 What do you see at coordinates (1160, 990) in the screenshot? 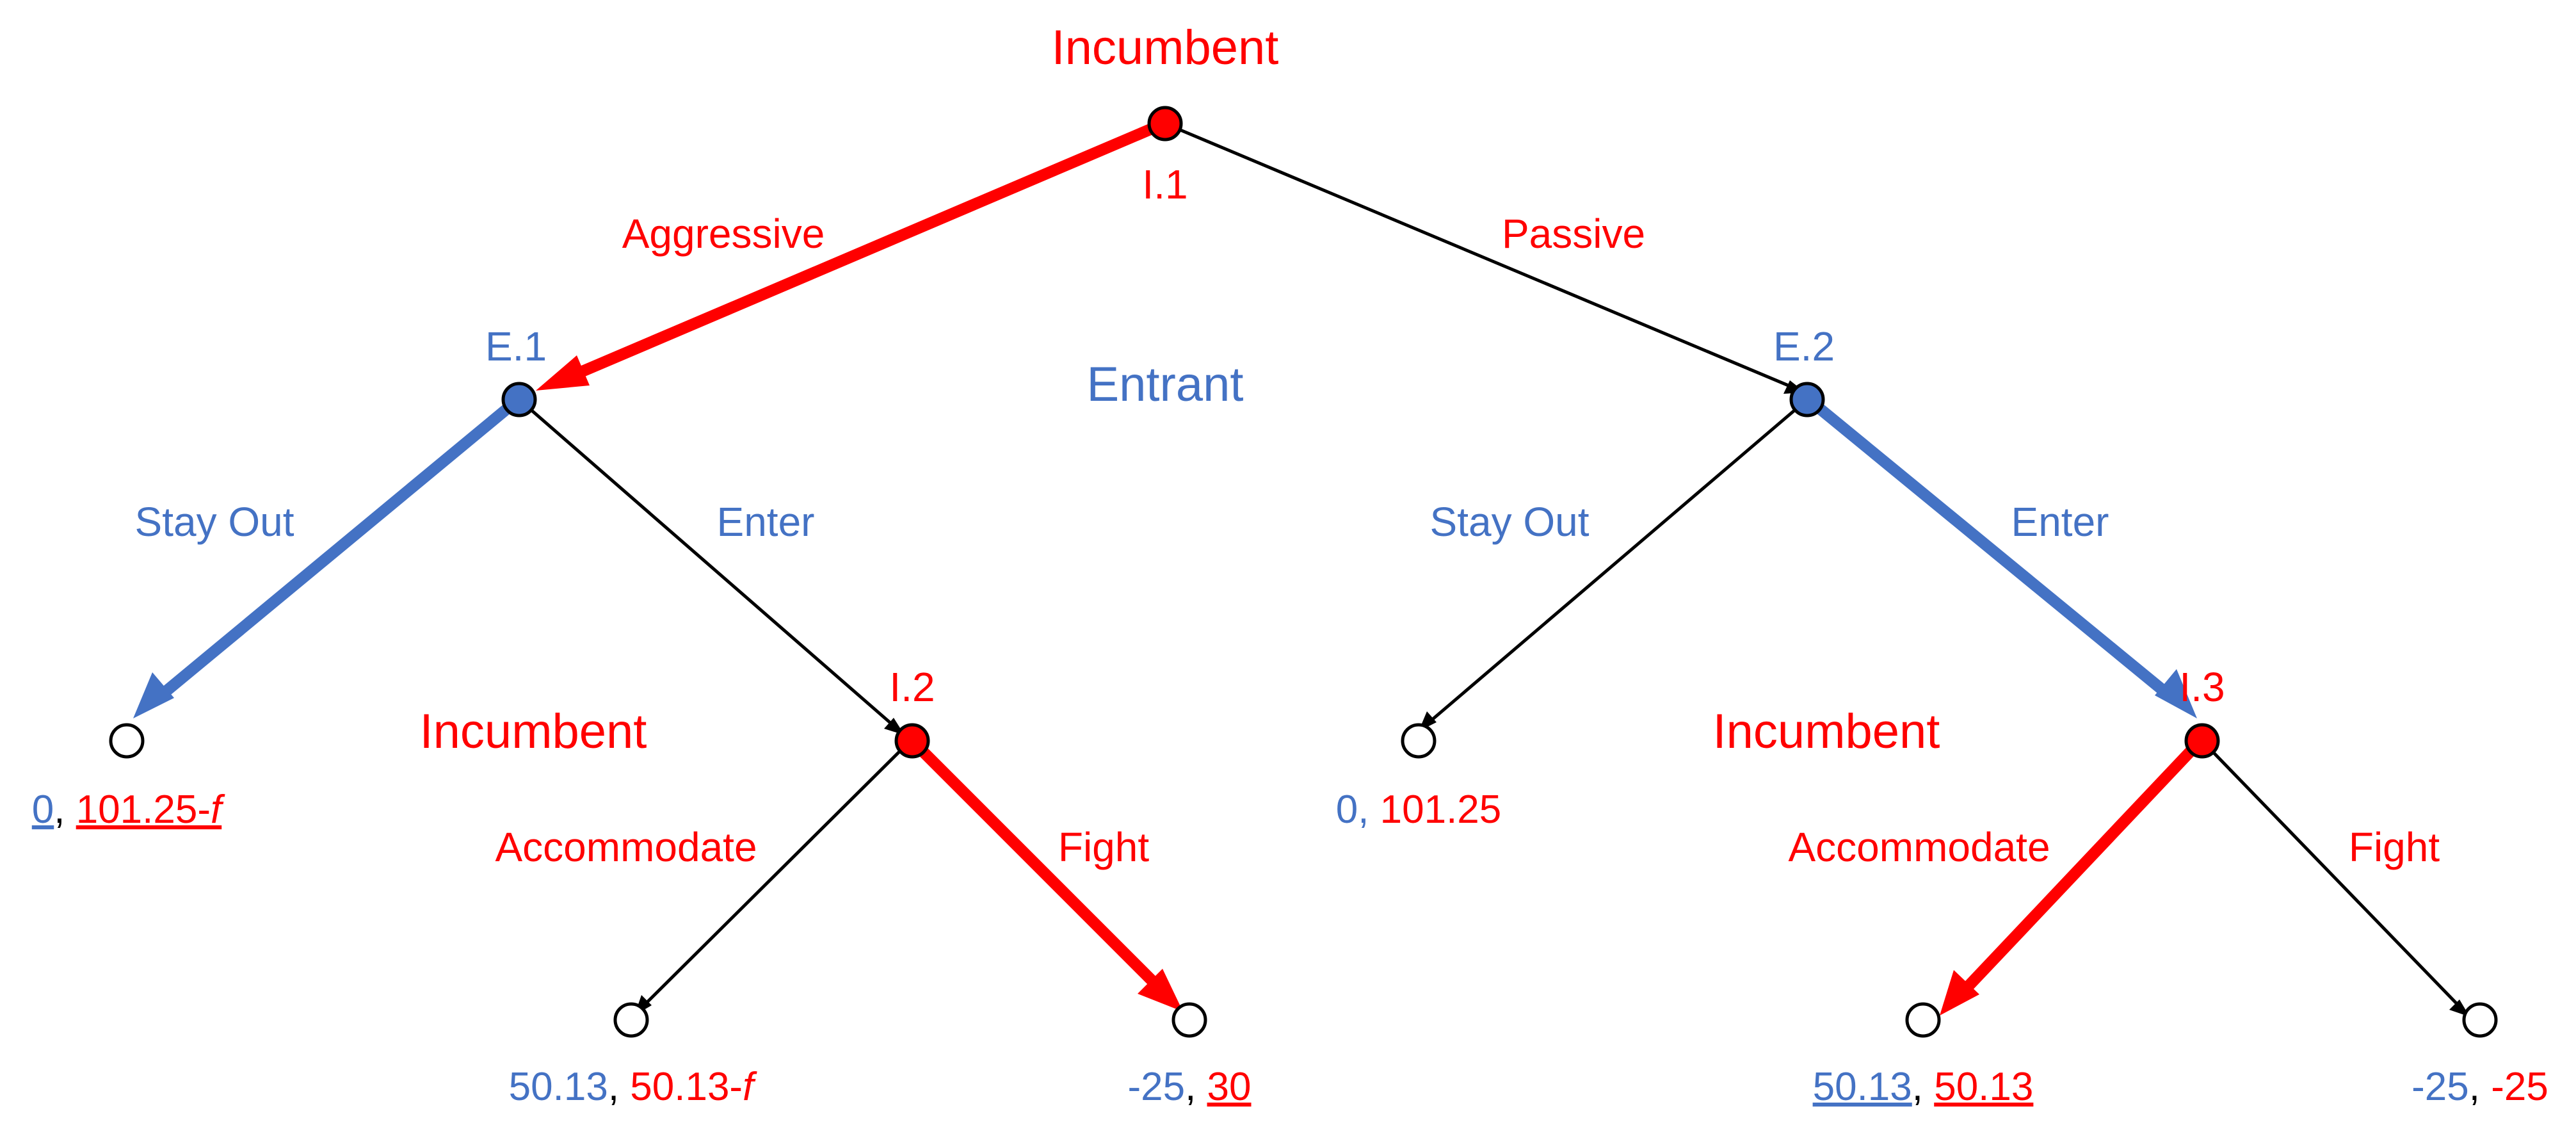
I see `arrowhead-fight-left` at bounding box center [1160, 990].